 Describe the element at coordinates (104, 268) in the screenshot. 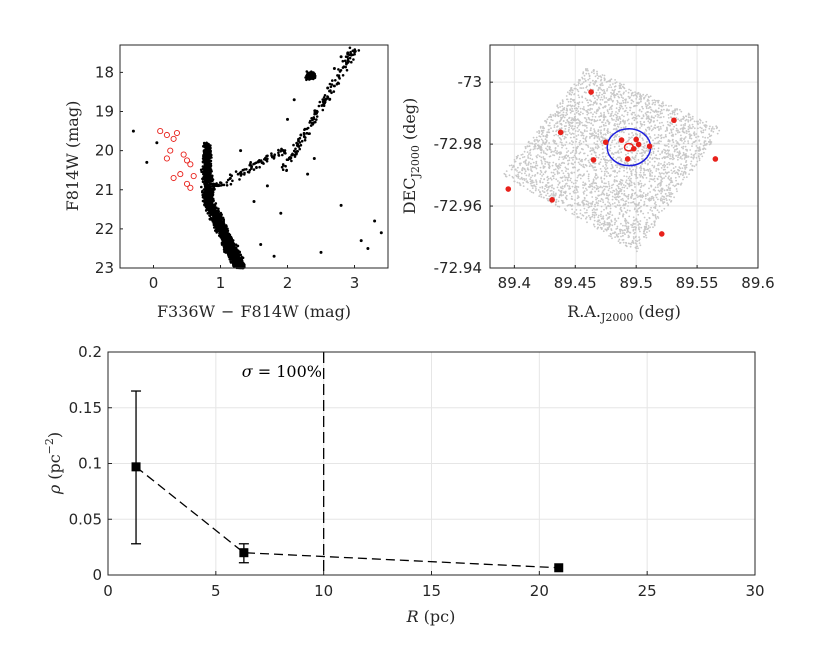

I see `cmd-y-tick-label: 23` at that location.